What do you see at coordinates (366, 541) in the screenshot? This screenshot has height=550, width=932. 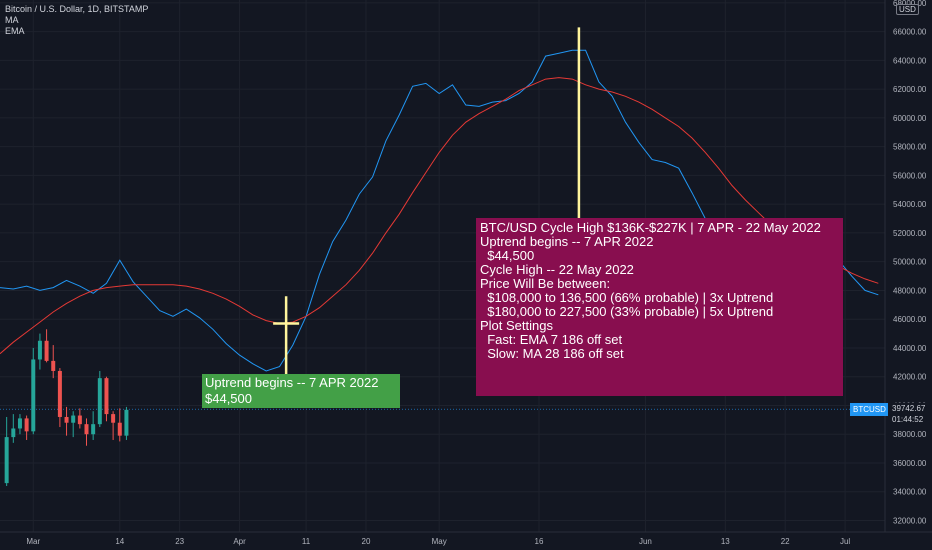 I see `x-tick-label: 20` at bounding box center [366, 541].